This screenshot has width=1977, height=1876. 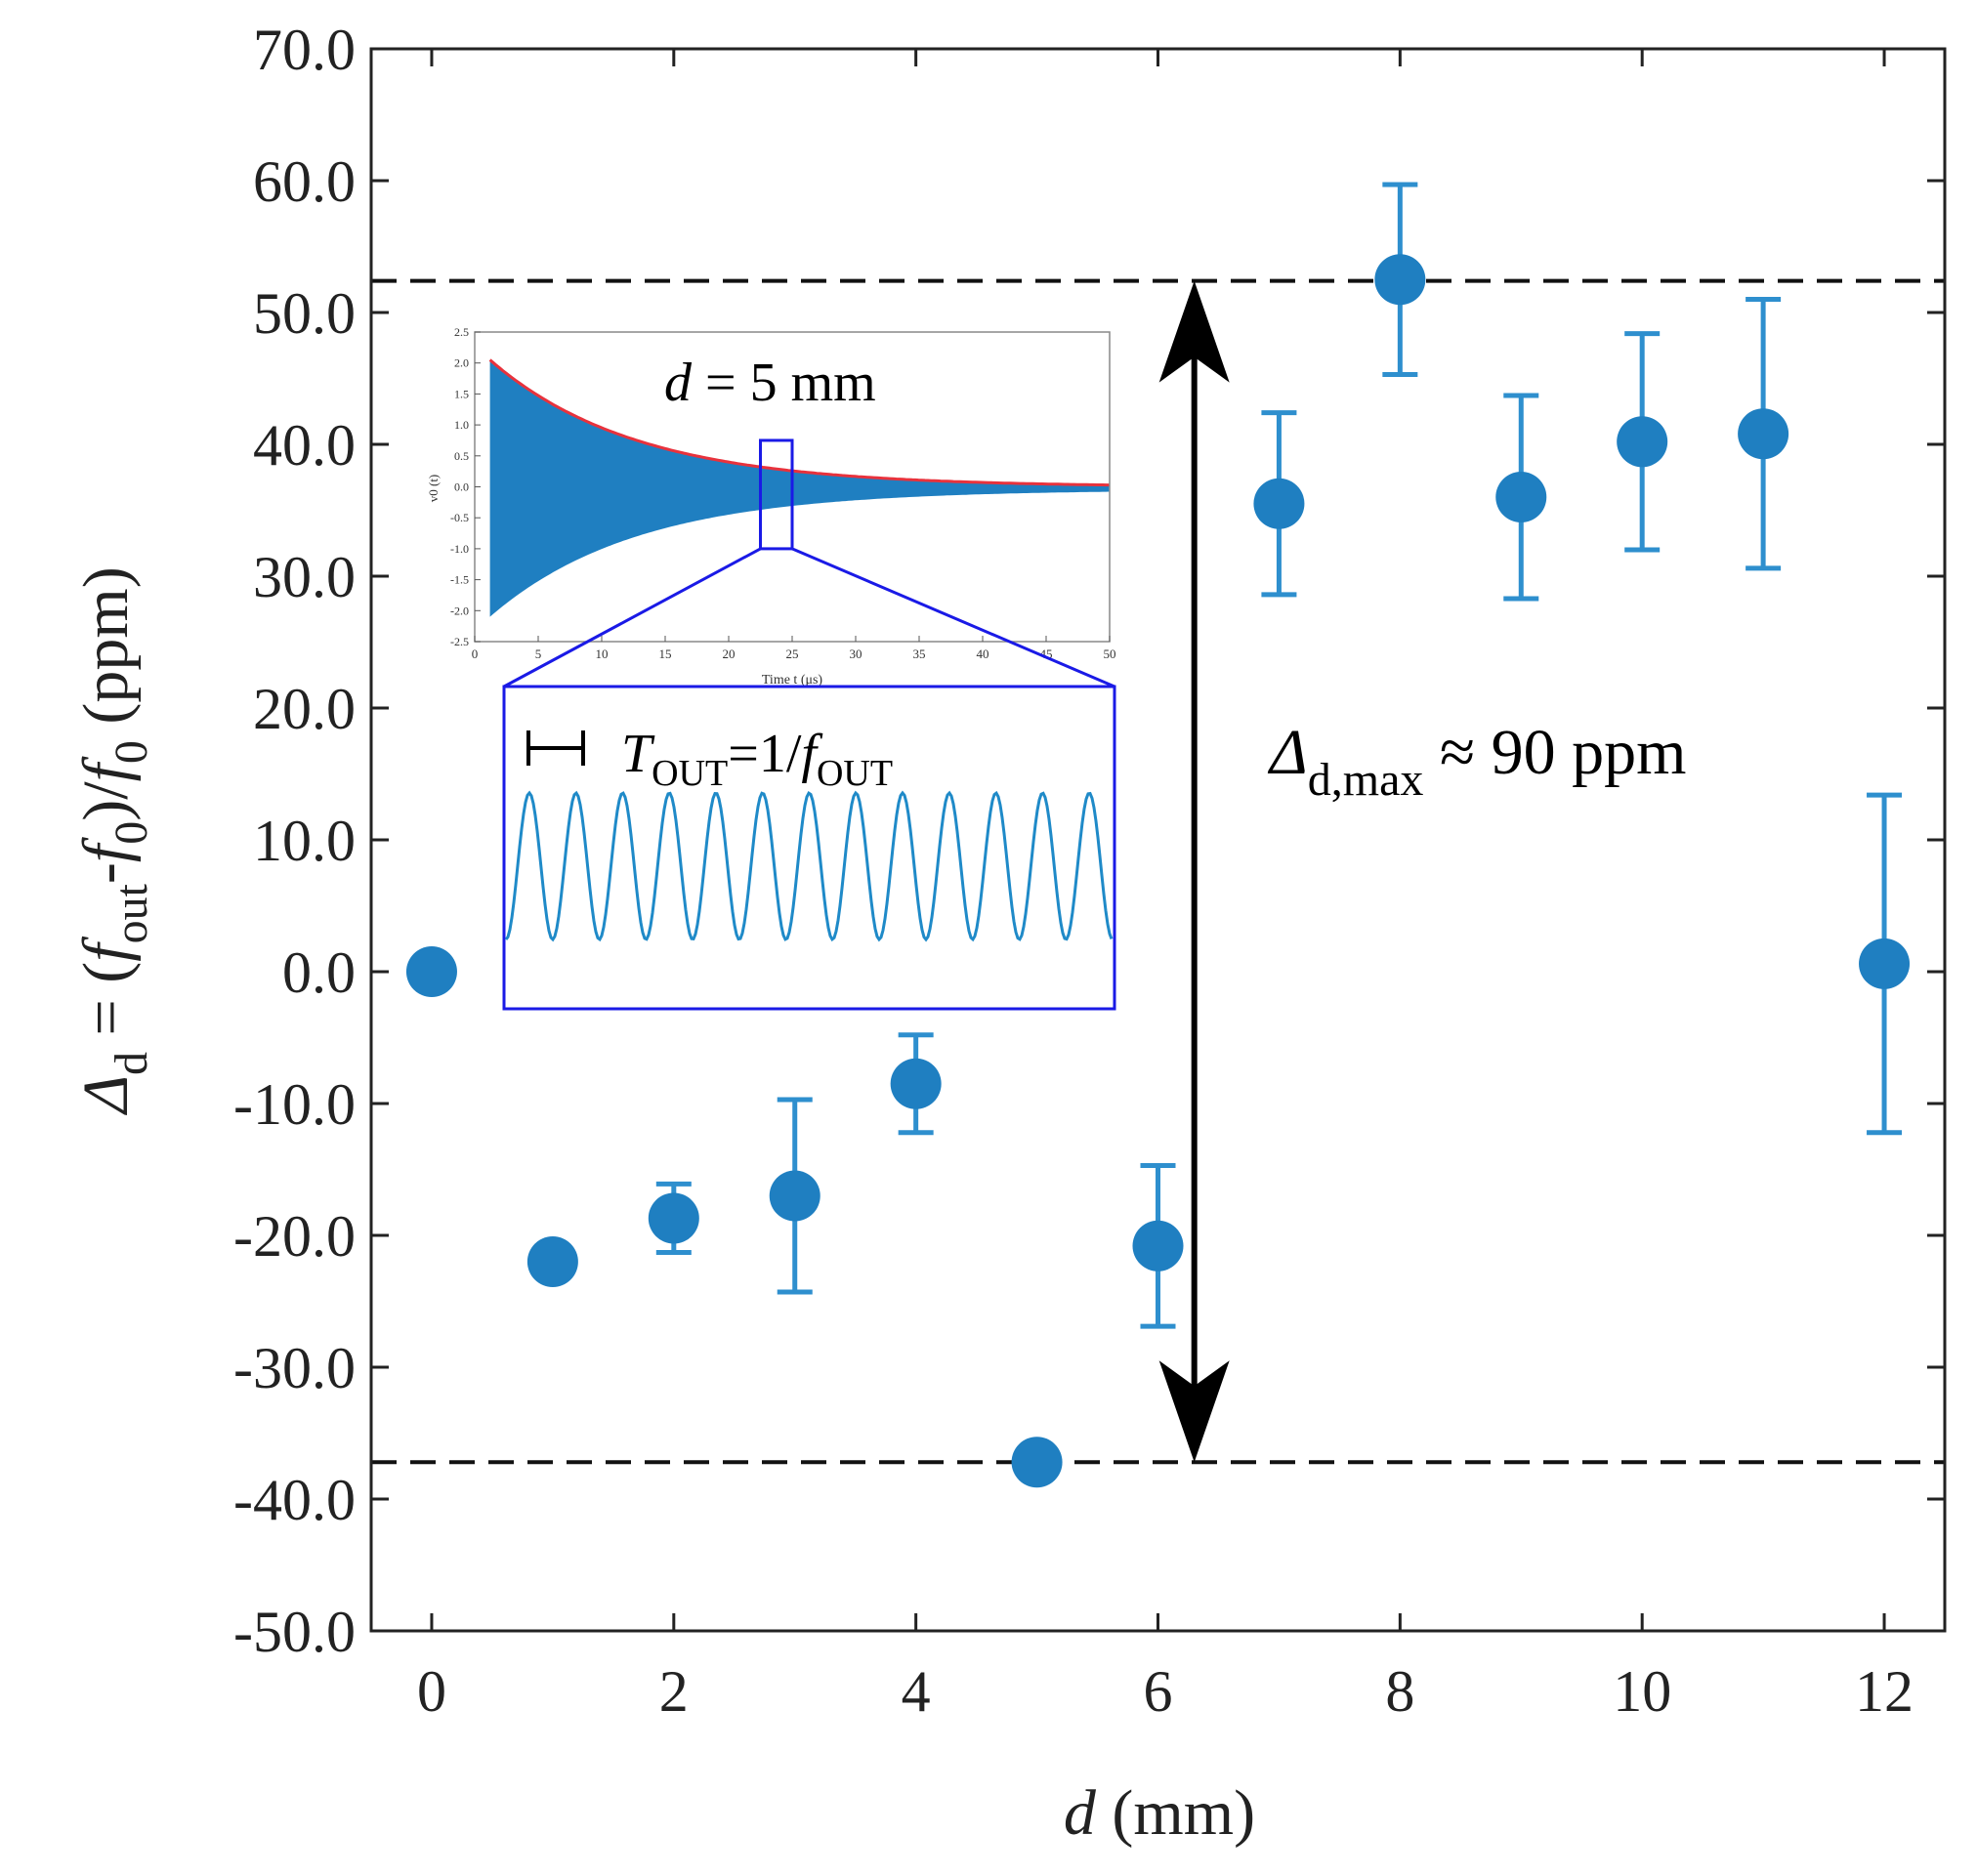 What do you see at coordinates (433, 489) in the screenshot?
I see `inset-ylabel: v0 (t)` at bounding box center [433, 489].